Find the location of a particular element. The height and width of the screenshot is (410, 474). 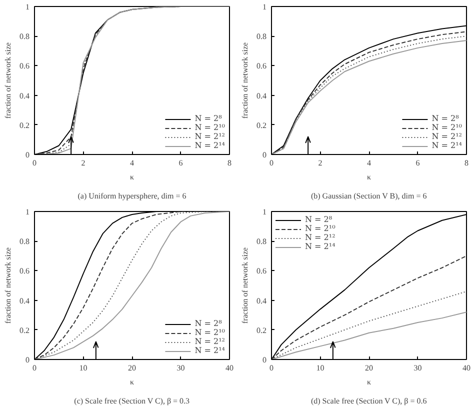

text: (c) Scale free (Section V C), β = 0.3 is located at coordinates (132, 401).